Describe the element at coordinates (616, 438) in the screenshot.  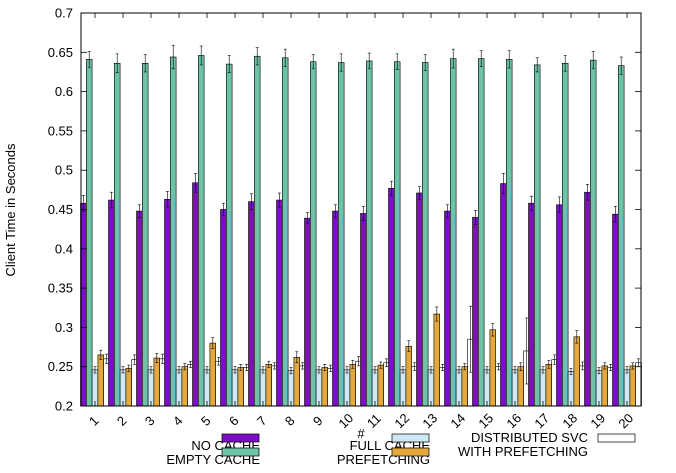
I see `legend-swatch-distributed-svc-with-prefetching` at that location.